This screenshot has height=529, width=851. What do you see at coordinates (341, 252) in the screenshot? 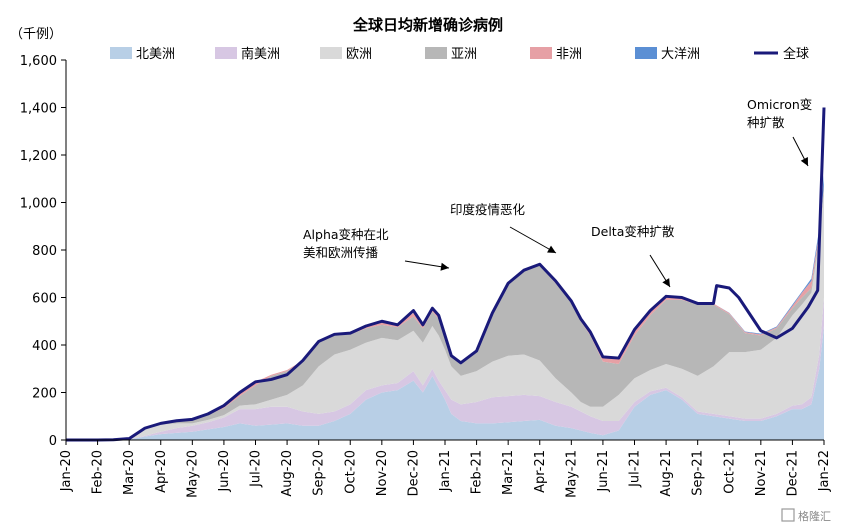
I see `annotation-0-line-1: 美和欧洲传播` at bounding box center [341, 252].